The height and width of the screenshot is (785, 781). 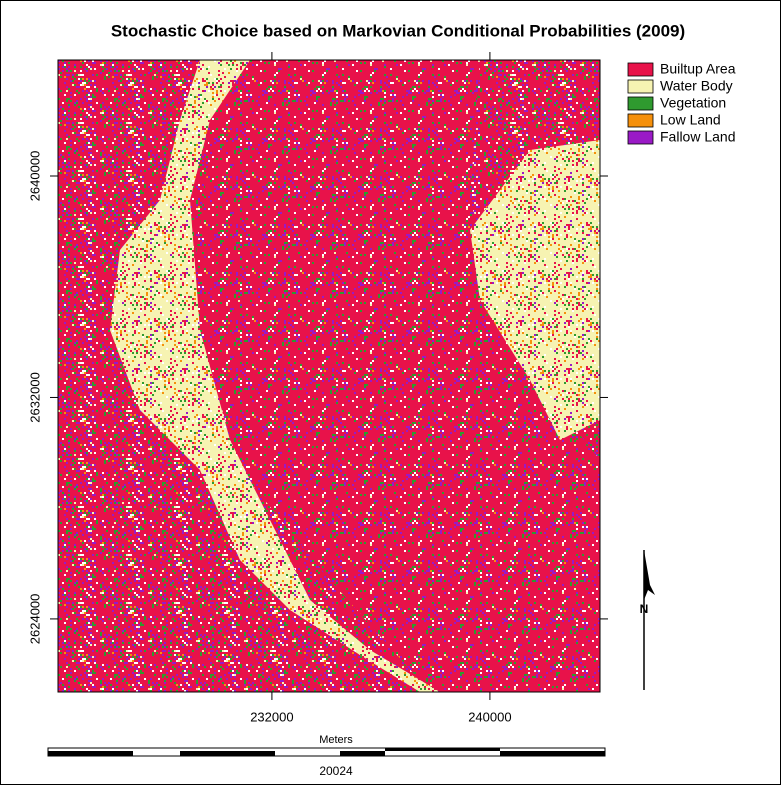 What do you see at coordinates (336, 740) in the screenshot?
I see `scale-unit: Meters` at bounding box center [336, 740].